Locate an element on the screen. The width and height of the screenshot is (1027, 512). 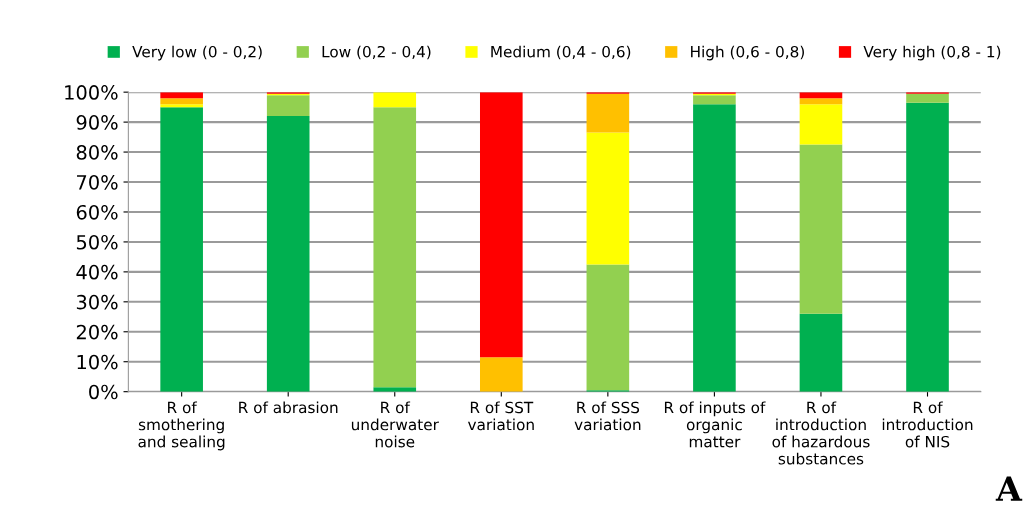
y-tick-label: 50% is located at coordinates (97, 242).